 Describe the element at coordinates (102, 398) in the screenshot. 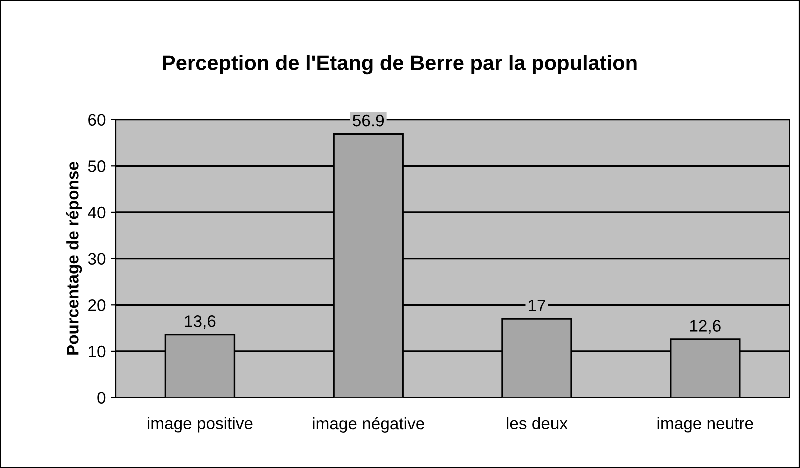

I see `y-tick-label: 0` at that location.